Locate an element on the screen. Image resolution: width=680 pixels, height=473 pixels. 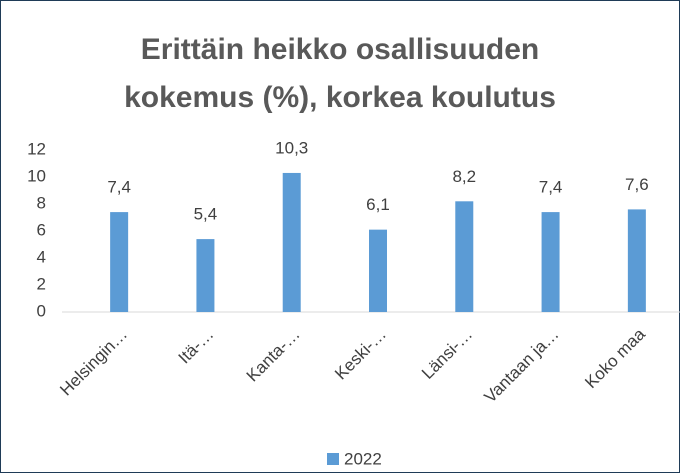
y-tick-label: 0 is located at coordinates (41, 310).